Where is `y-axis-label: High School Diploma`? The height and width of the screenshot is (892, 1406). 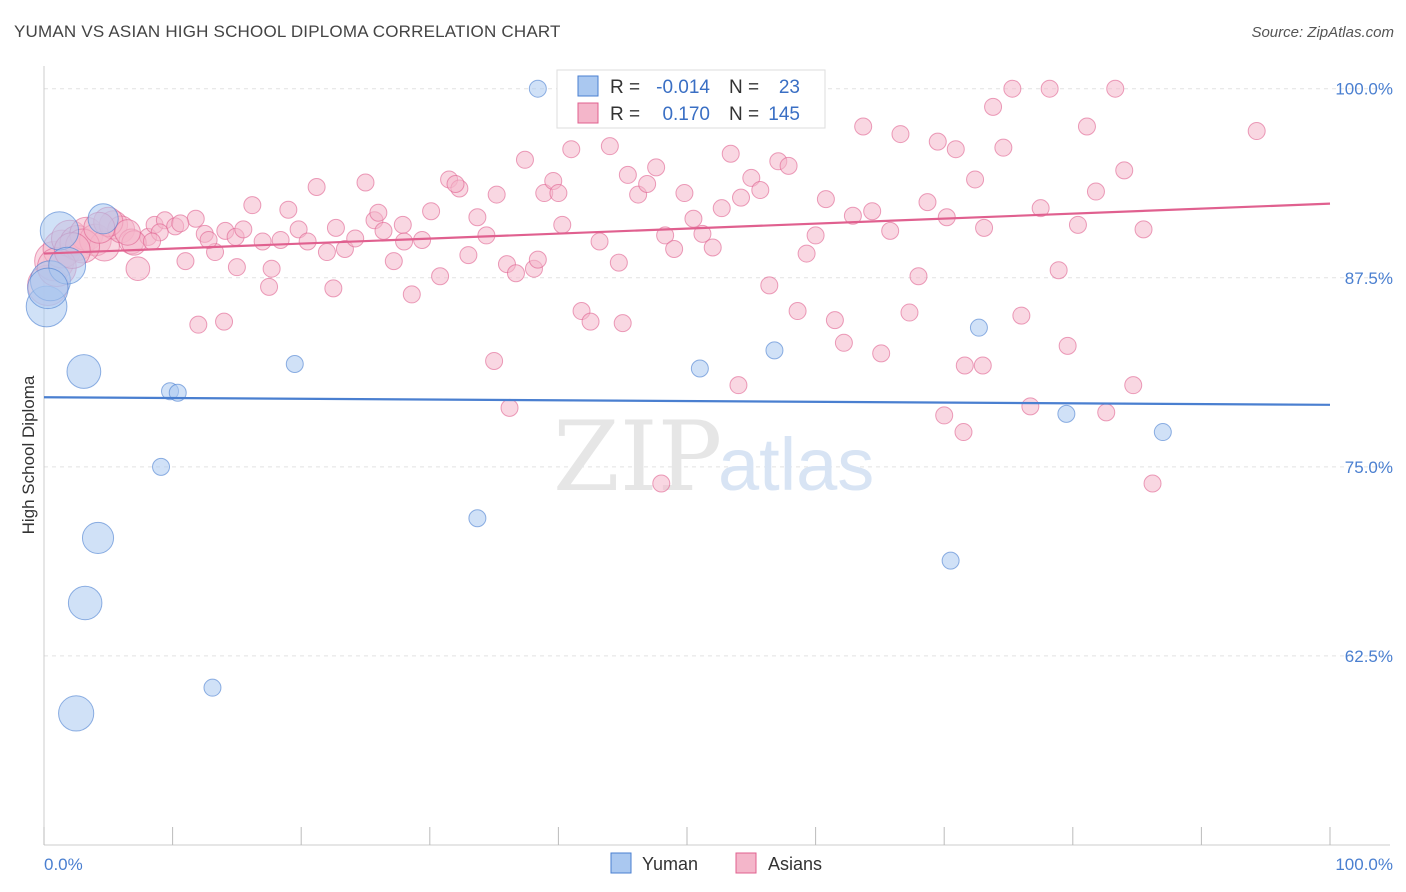 y-axis-label: High School Diploma is located at coordinates (28, 454).